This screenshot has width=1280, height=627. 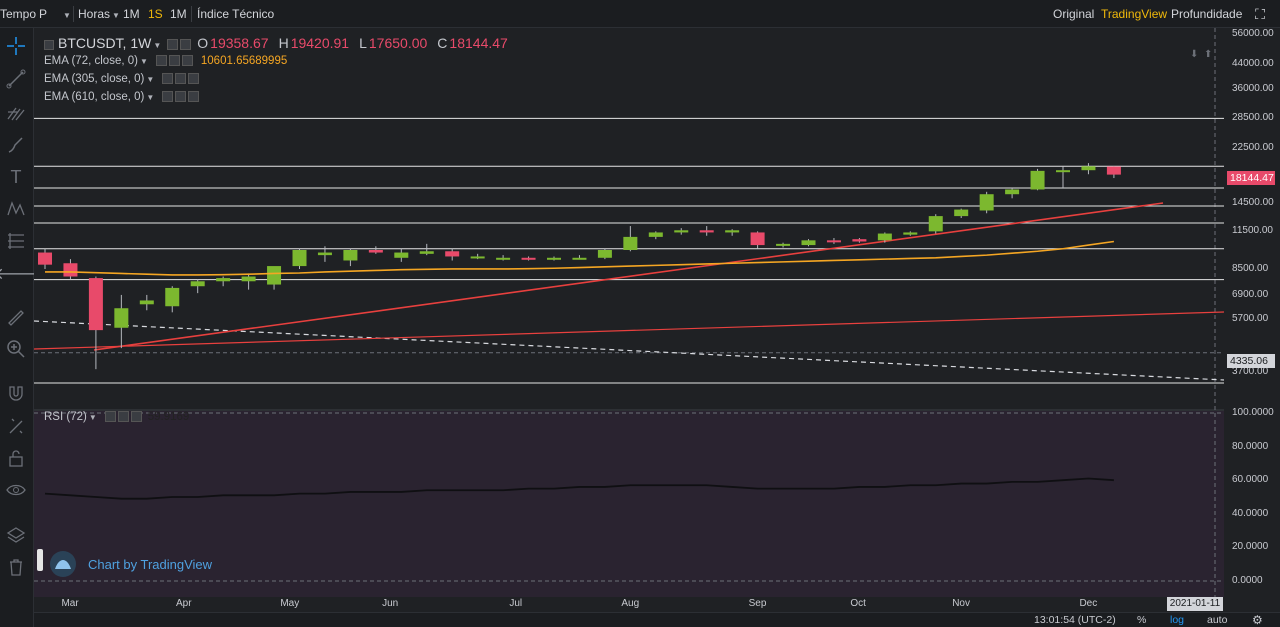 I want to click on price-tick-label: 36000.00, so click(x=1253, y=89).